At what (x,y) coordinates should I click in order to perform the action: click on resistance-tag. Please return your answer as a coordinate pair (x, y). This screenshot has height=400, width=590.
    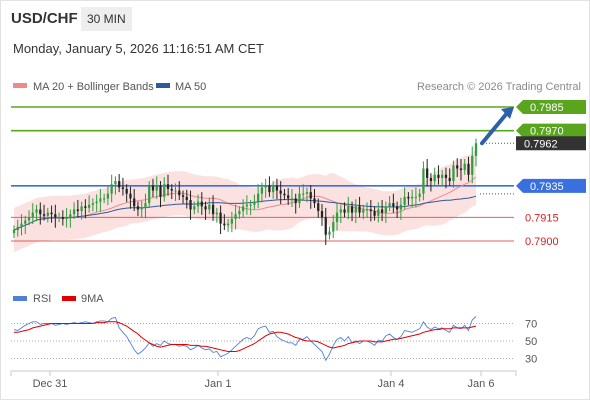
    Looking at the image, I should click on (551, 107).